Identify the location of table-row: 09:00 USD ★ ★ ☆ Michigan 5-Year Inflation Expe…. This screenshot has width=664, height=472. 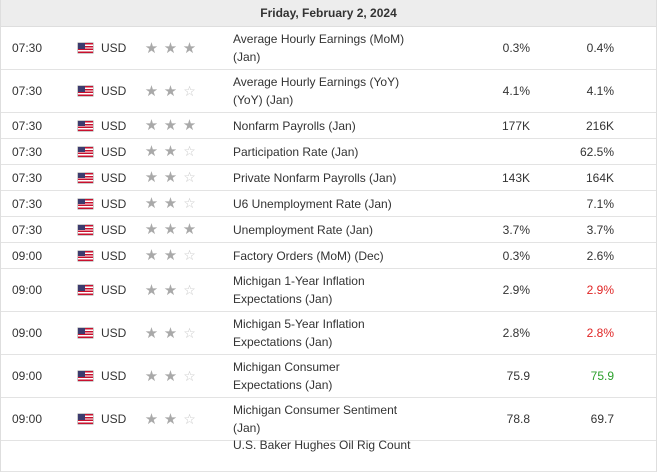
(328, 333).